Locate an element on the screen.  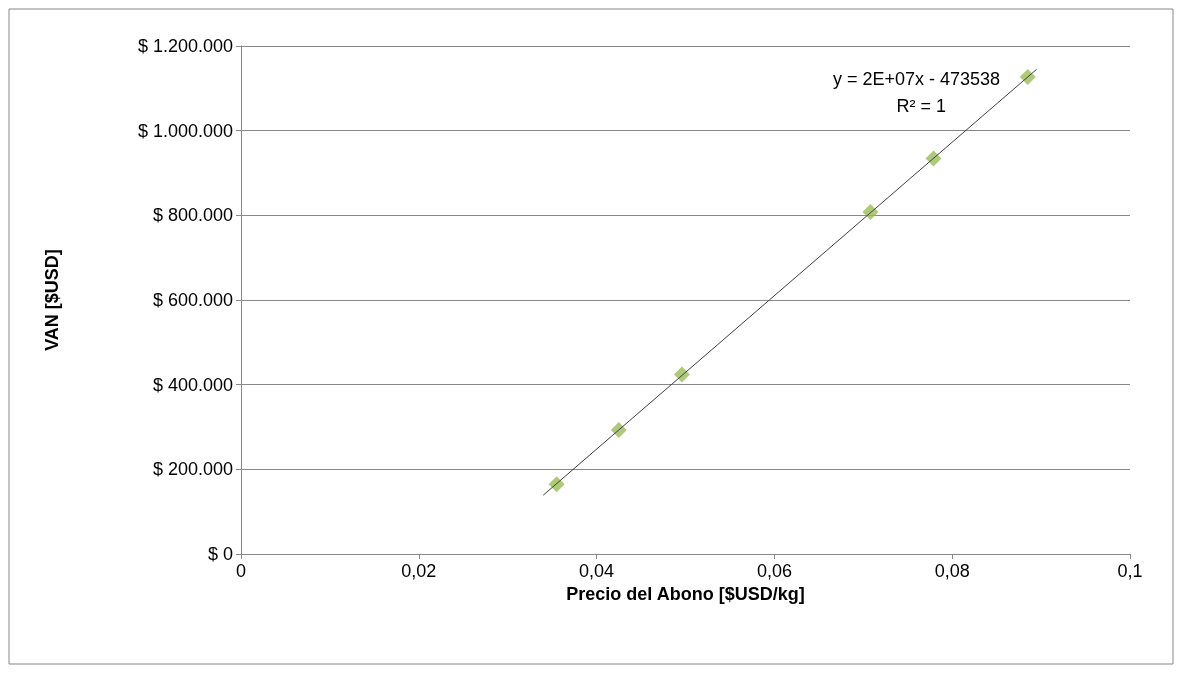
y-tick-label: $ 600.000 is located at coordinates (192, 300).